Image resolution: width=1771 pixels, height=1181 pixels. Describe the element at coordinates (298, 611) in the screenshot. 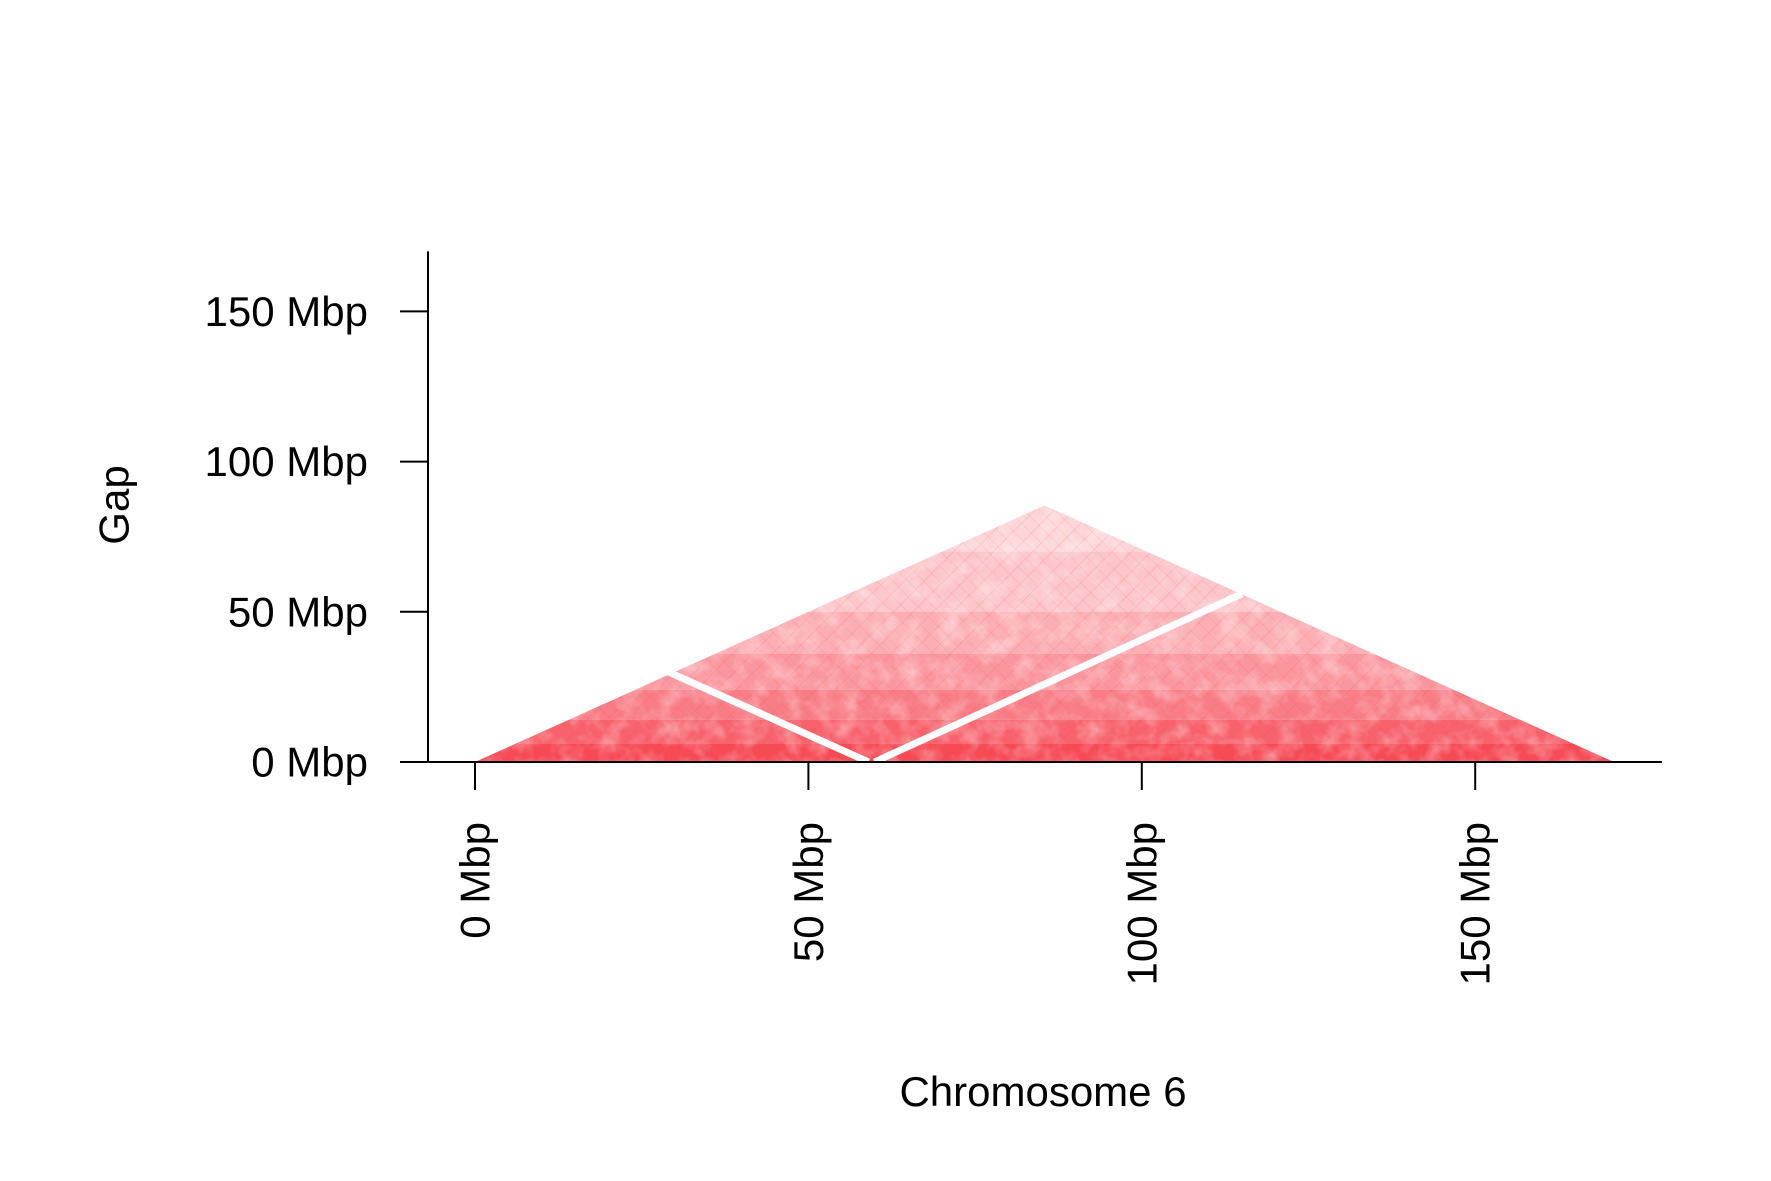

I see `y-tick-label: 50 Mbp` at that location.